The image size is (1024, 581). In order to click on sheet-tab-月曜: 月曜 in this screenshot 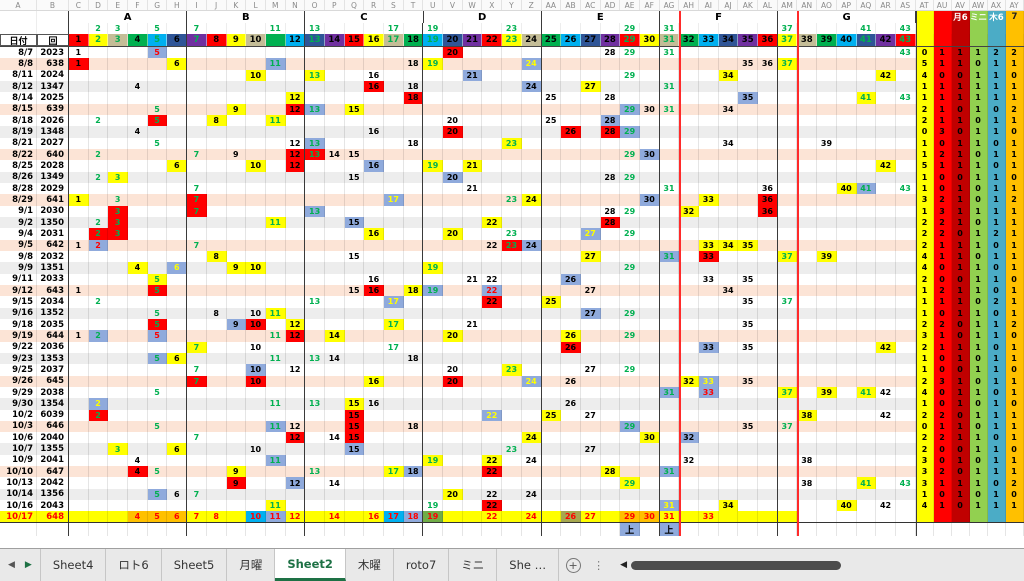, I will do `click(251, 565)`.